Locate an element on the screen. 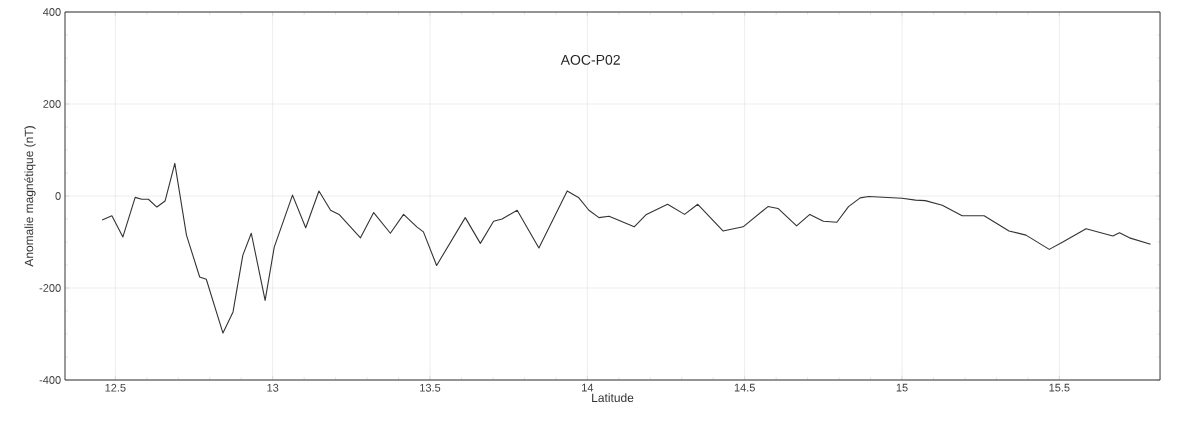 This screenshot has width=1184, height=423. y-tick-label: 200 is located at coordinates (52, 104).